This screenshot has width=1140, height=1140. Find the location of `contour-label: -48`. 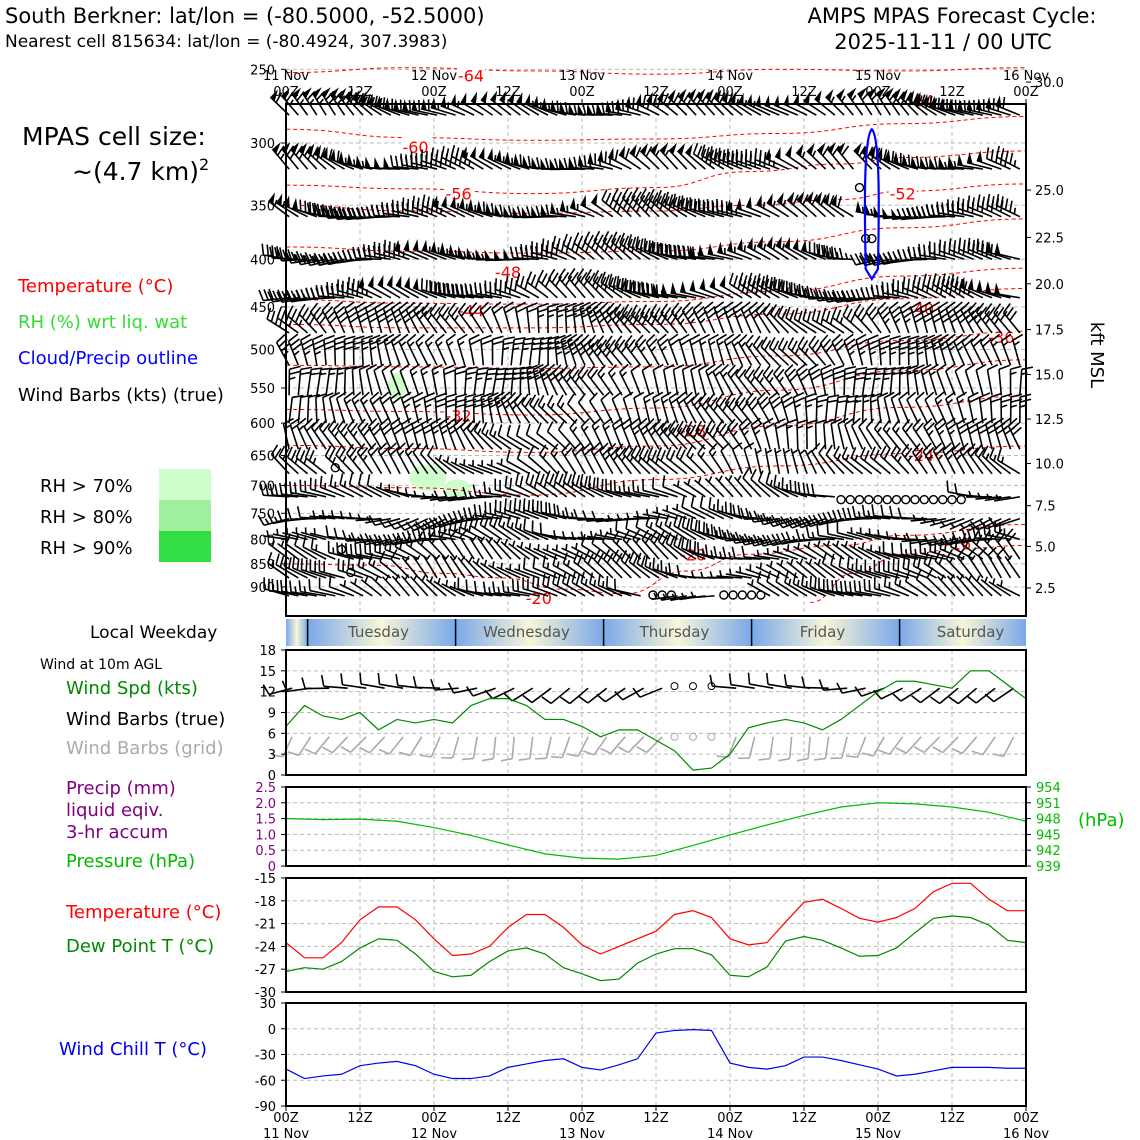

contour-label: -48 is located at coordinates (508, 272).